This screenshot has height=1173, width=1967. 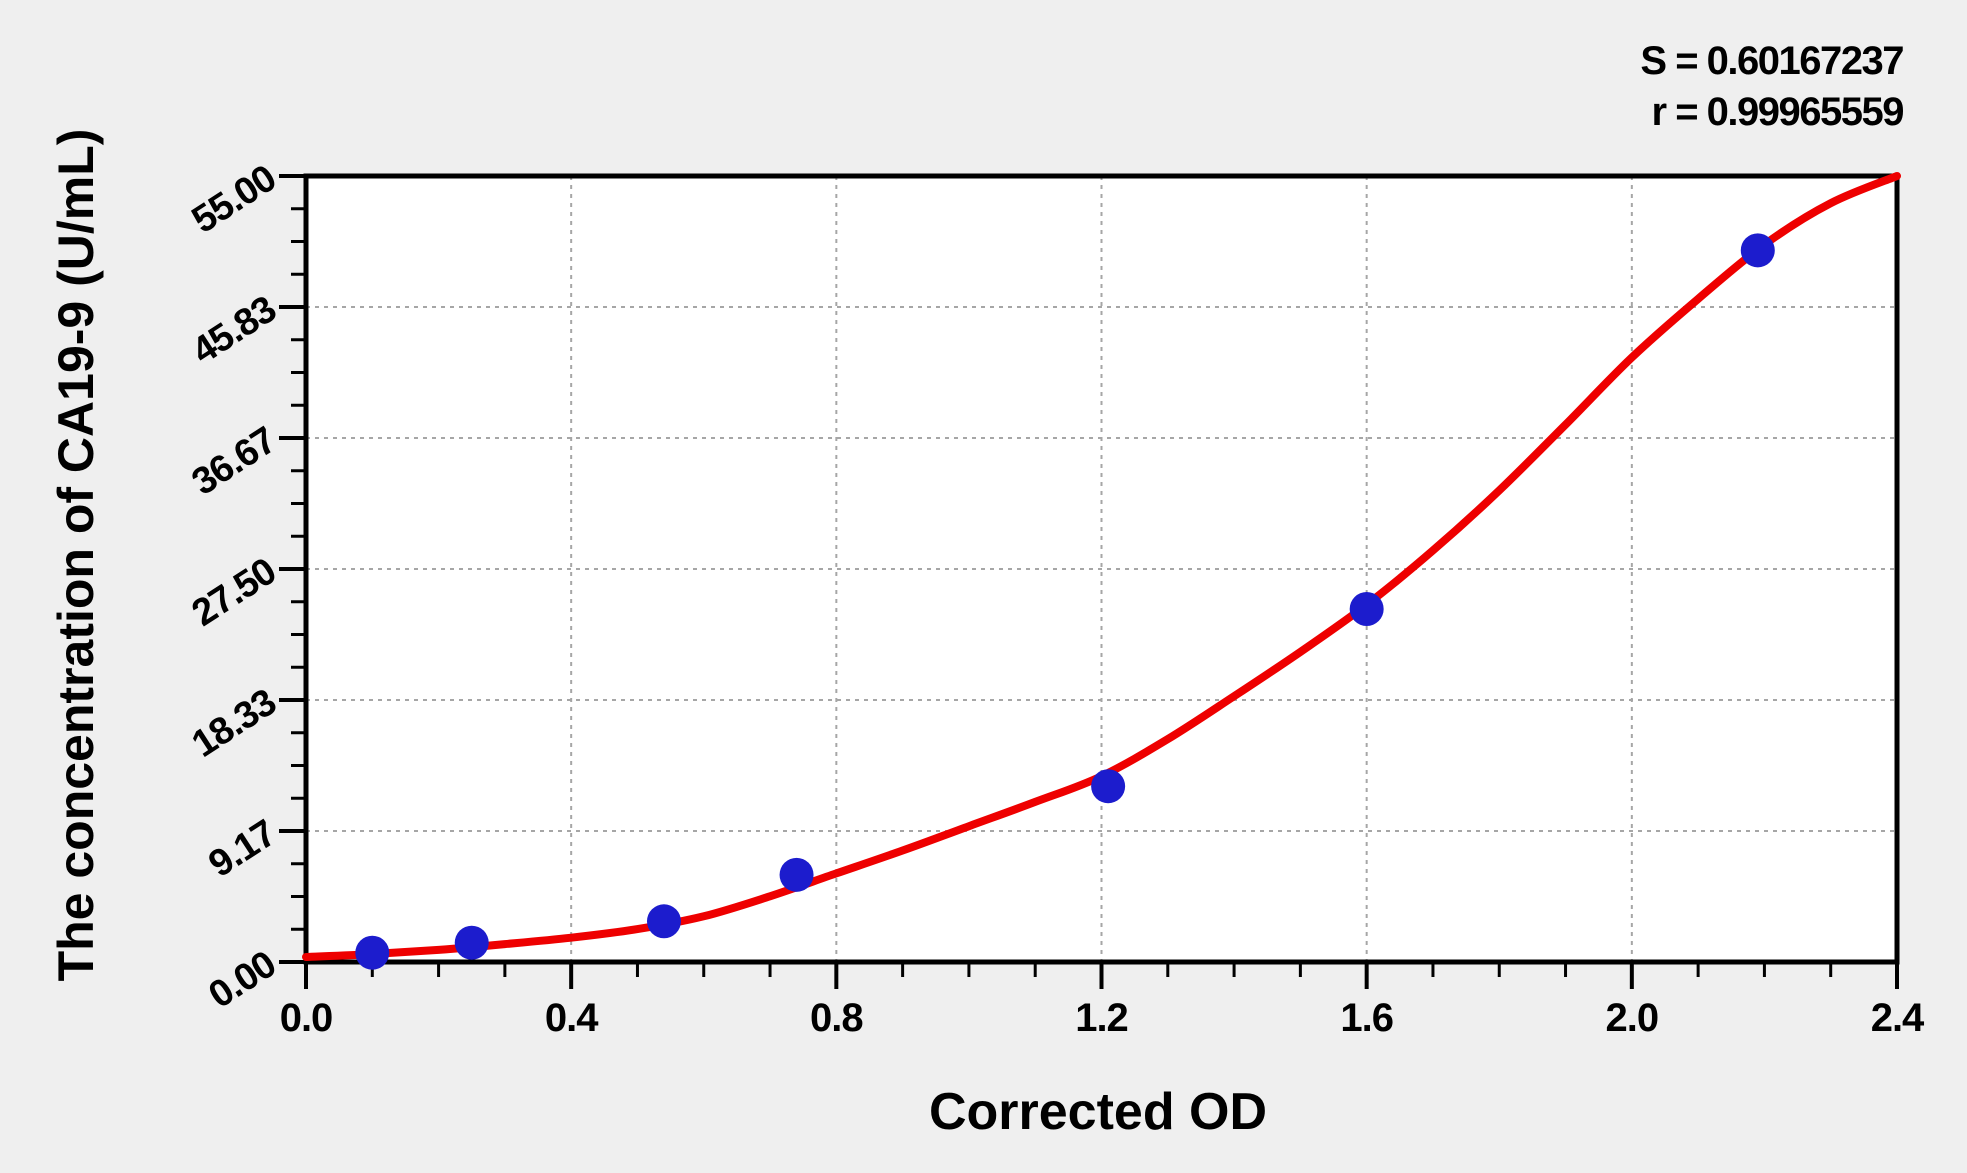 What do you see at coordinates (1098, 1112) in the screenshot?
I see `x-axis-title: Corrected OD` at bounding box center [1098, 1112].